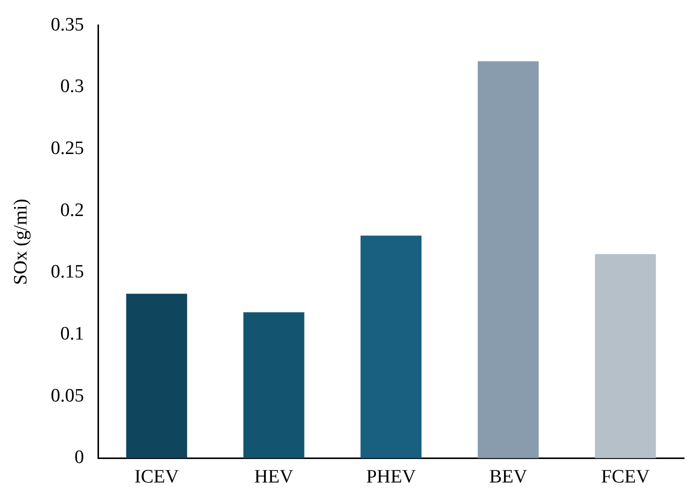 The height and width of the screenshot is (497, 692). What do you see at coordinates (508, 477) in the screenshot?
I see `x-tick-label: BEV` at bounding box center [508, 477].